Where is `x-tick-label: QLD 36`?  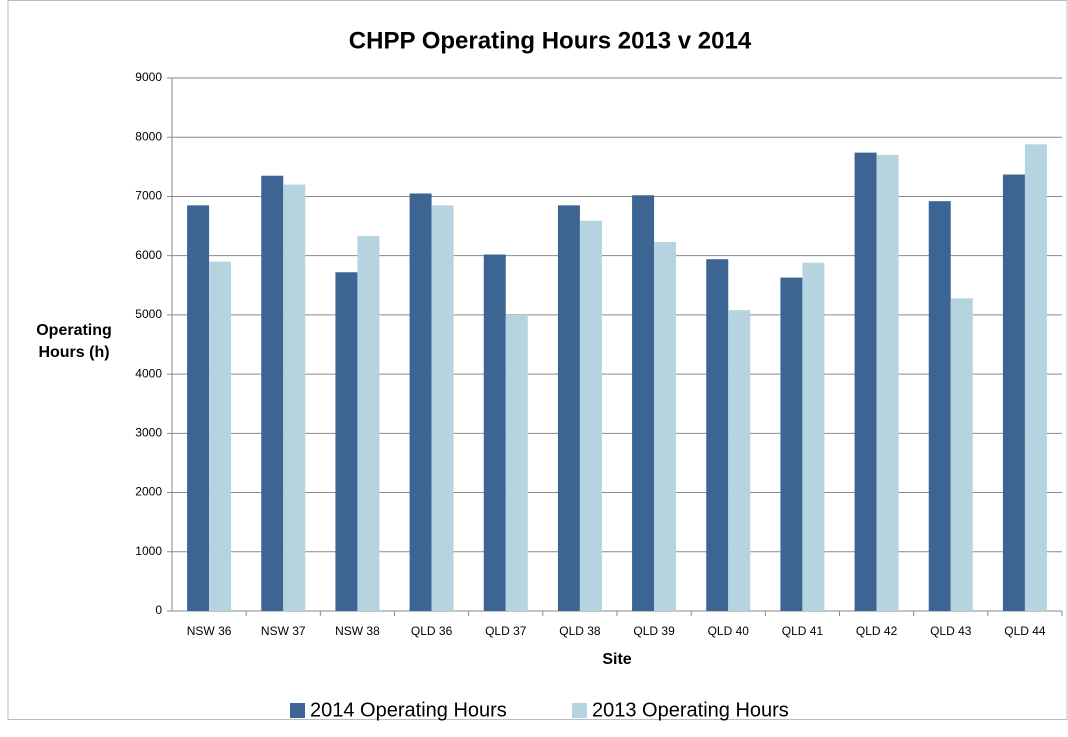
x-tick-label: QLD 36 is located at coordinates (432, 631).